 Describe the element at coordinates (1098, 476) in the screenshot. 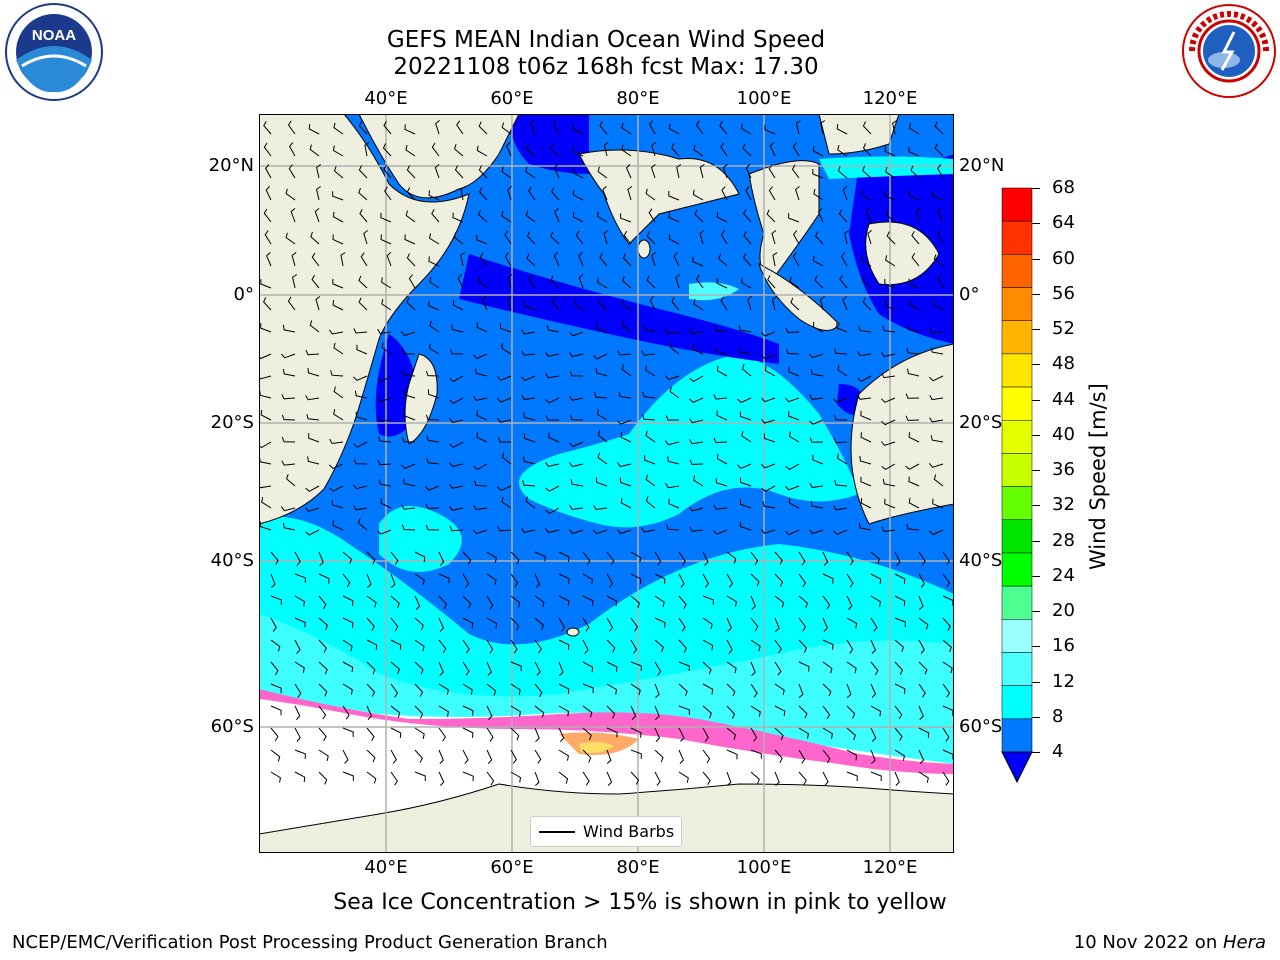

I see `colorbar-label: Wind Speed [m/s]` at that location.